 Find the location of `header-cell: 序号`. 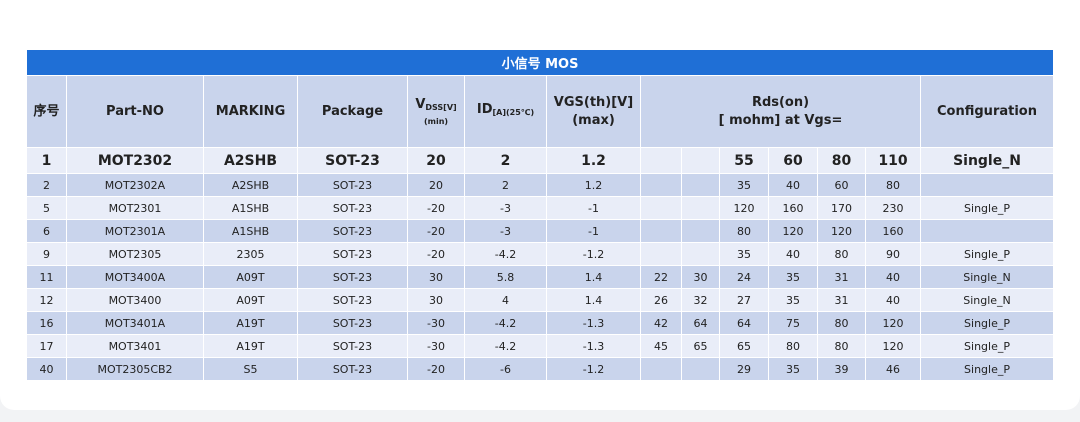

header-cell: 序号 is located at coordinates (46, 111).